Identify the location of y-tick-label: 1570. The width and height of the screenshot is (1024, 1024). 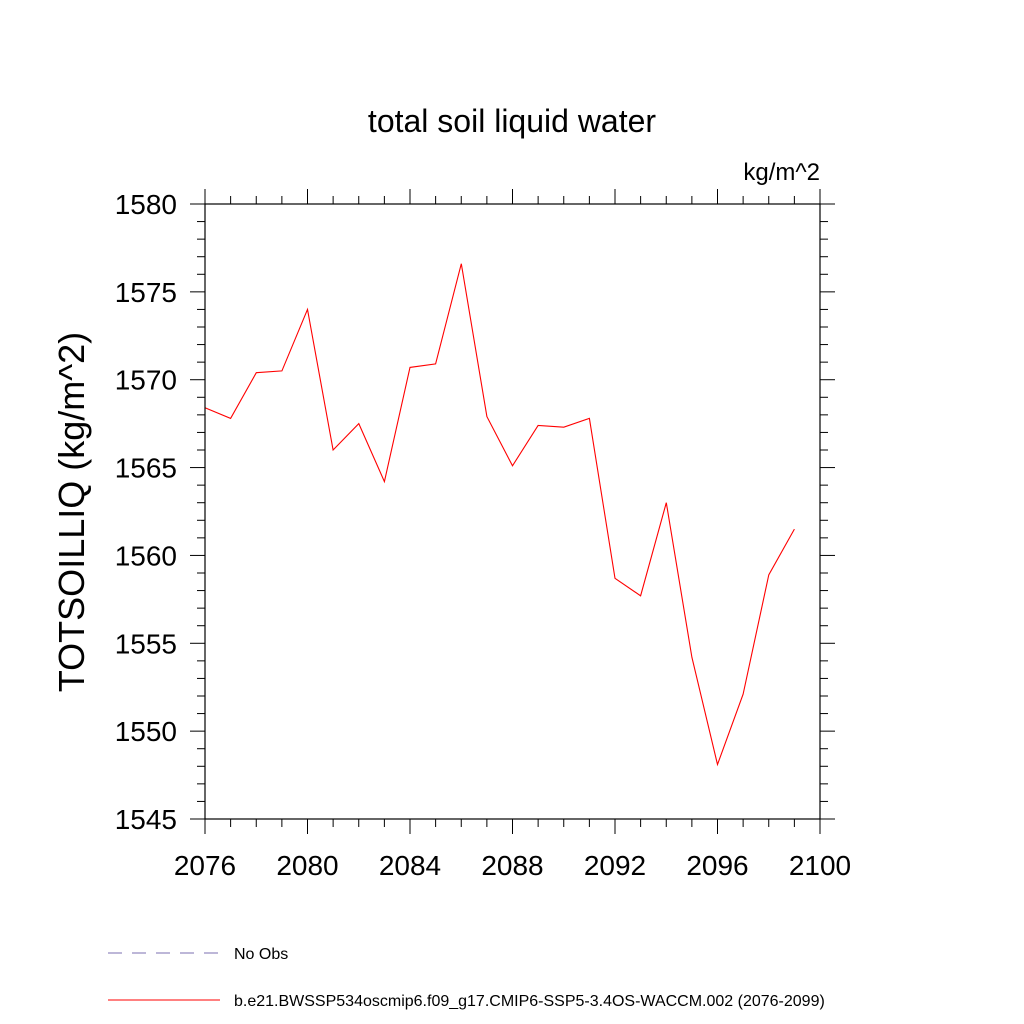
(146, 380).